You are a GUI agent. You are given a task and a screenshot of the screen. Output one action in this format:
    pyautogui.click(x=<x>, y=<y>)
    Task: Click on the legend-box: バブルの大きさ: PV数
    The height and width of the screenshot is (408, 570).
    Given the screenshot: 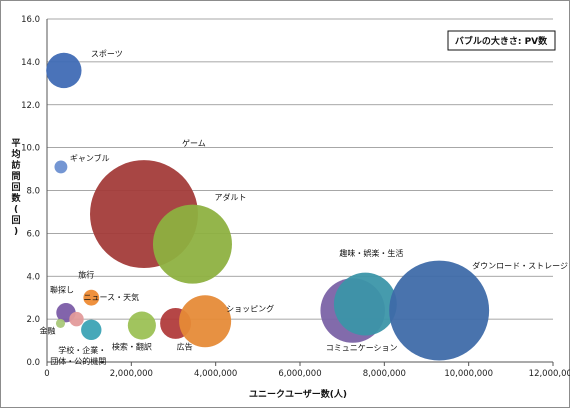 What is the action you would take?
    pyautogui.click(x=501, y=40)
    